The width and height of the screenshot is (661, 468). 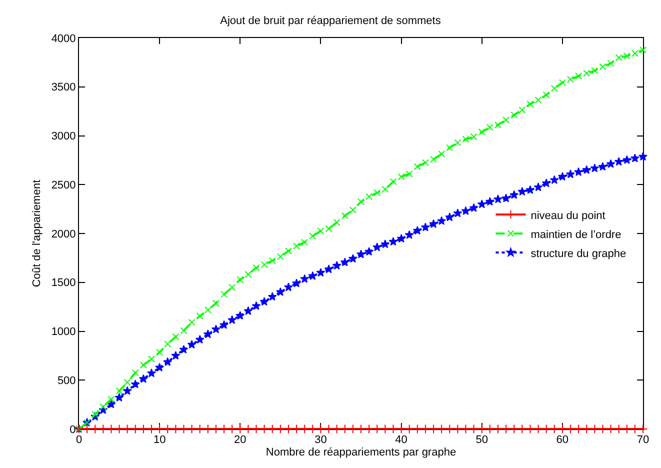 What do you see at coordinates (568, 216) in the screenshot?
I see `legend-label: niveau du point` at bounding box center [568, 216].